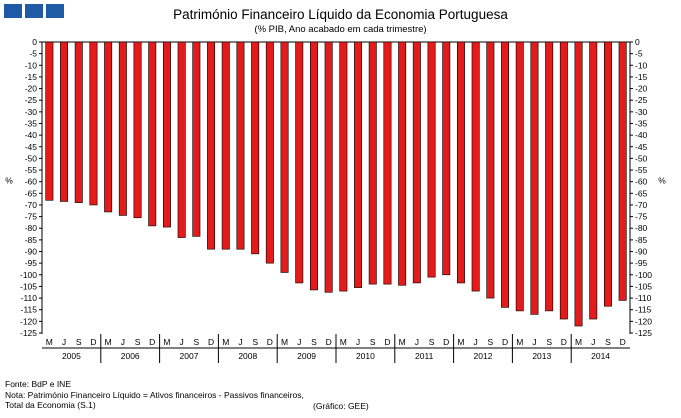 The image size is (681, 418). I want to click on y-tick-label-left: -55, so click(31, 170).